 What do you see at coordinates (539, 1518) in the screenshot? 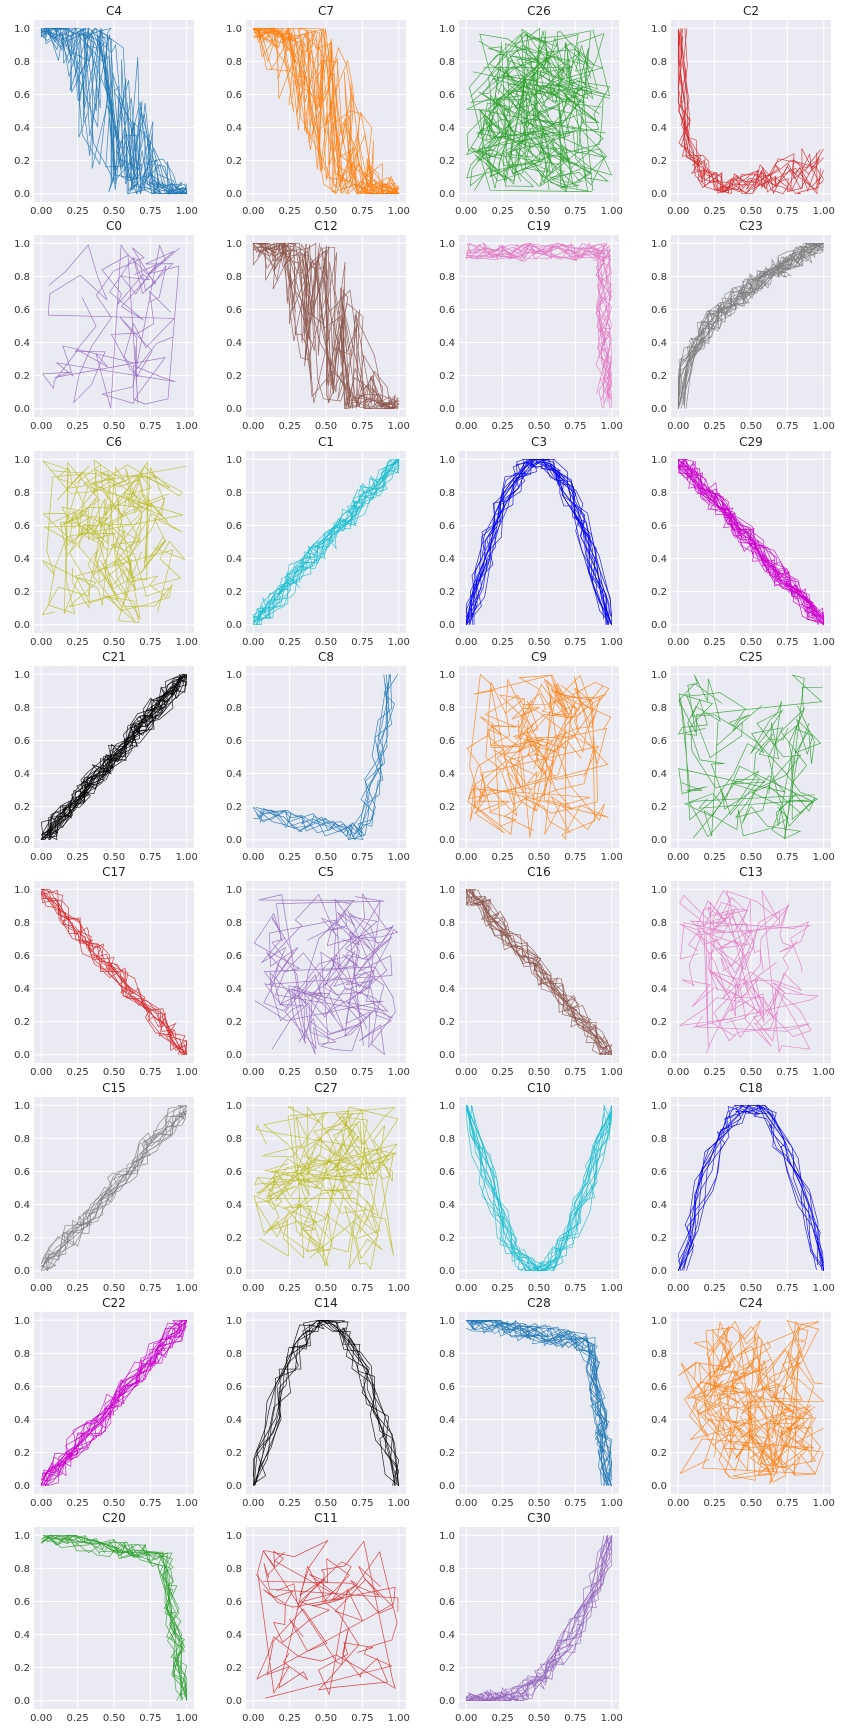
I see `panel-title: C30` at bounding box center [539, 1518].